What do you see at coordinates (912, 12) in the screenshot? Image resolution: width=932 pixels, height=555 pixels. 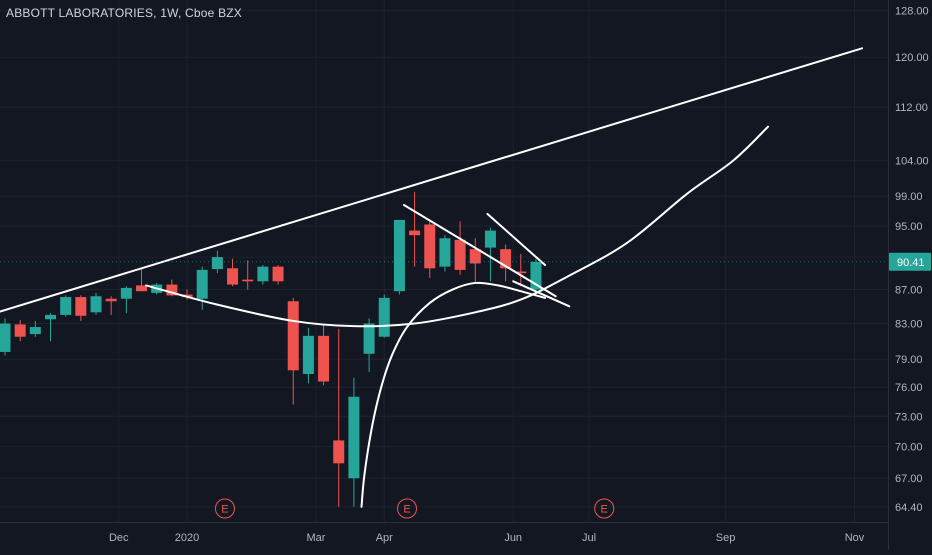 I see `y-tick-label: 128.00` at bounding box center [912, 12].